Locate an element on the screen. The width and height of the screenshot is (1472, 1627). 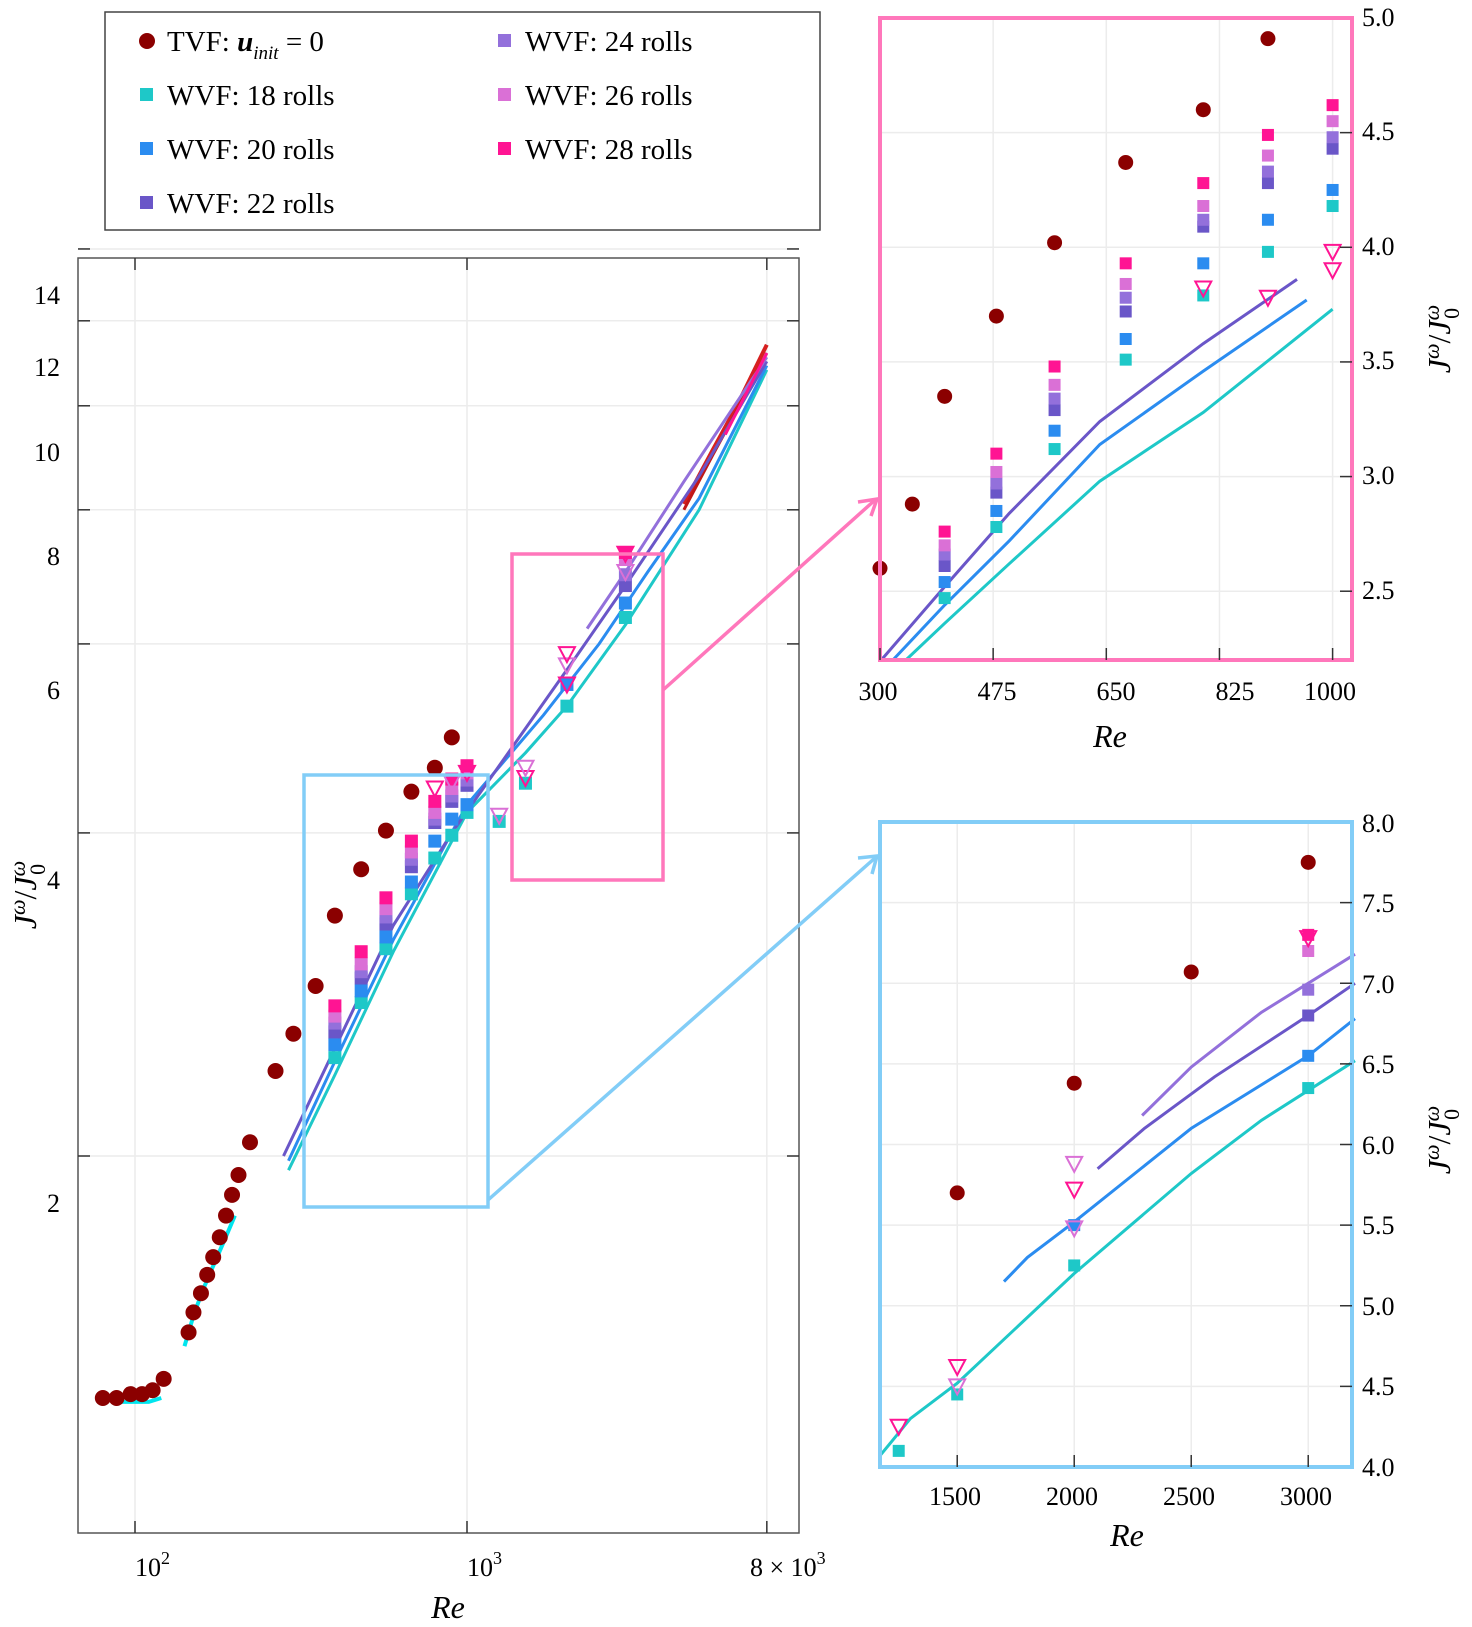
bottom-lines is located at coordinates (1117, 1204).